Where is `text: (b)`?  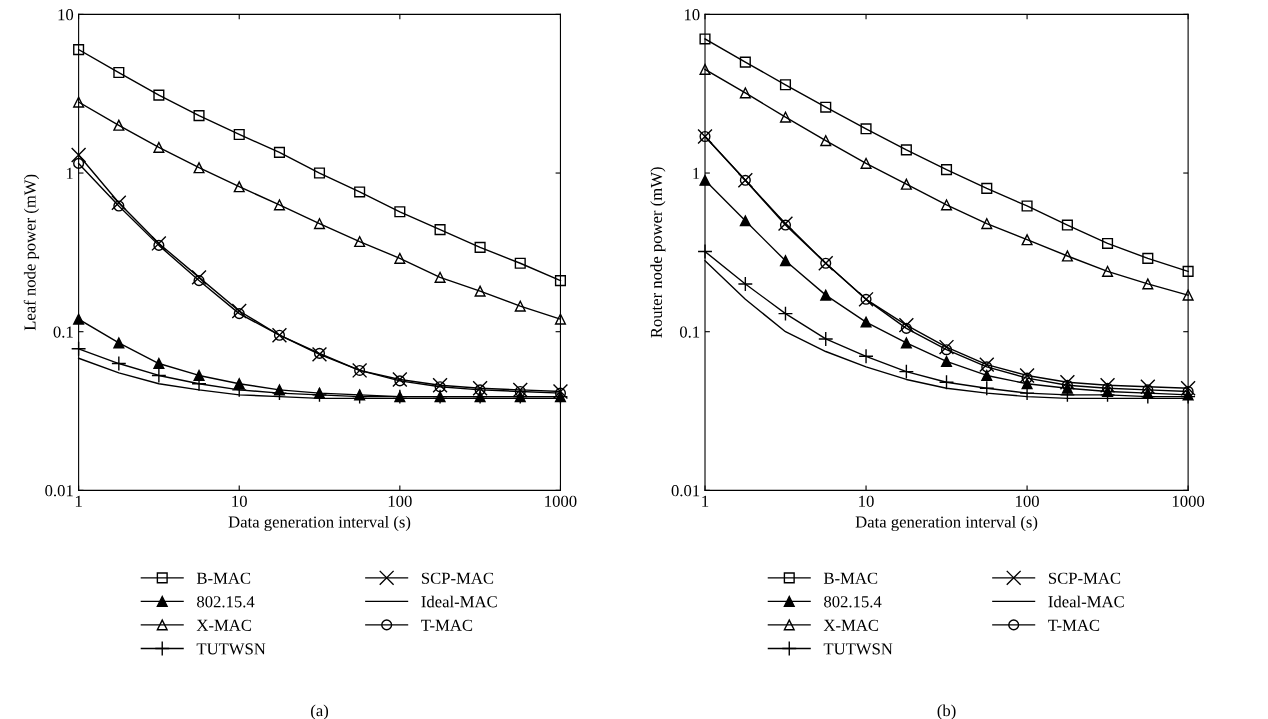
text: (b) is located at coordinates (946, 711).